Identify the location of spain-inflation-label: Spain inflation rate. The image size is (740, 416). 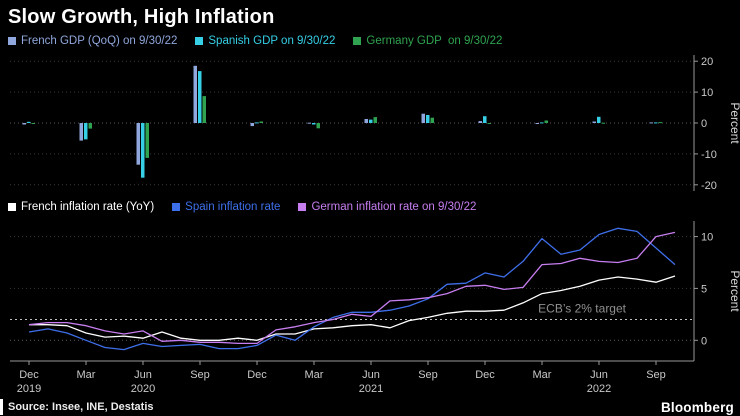
(233, 207).